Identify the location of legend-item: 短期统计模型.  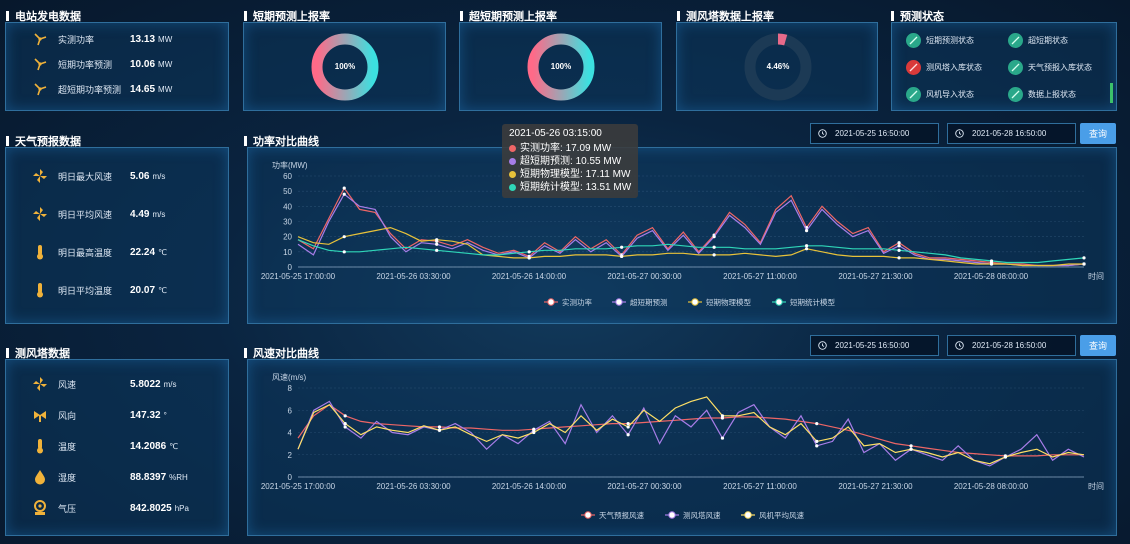
(803, 302).